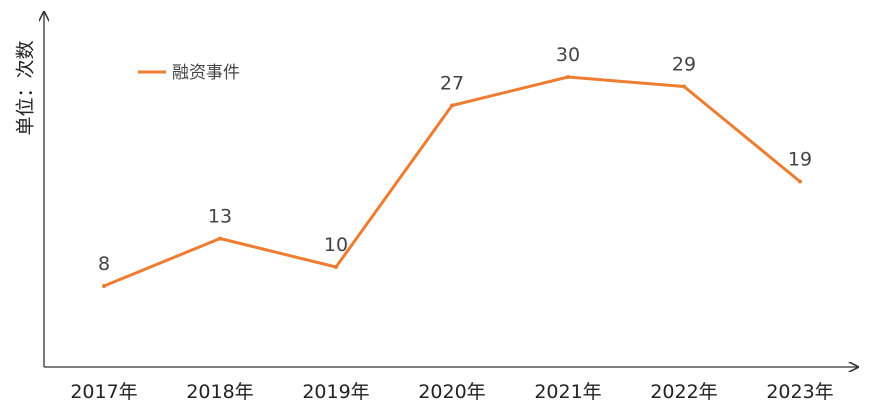 This screenshot has width=875, height=420. What do you see at coordinates (220, 217) in the screenshot?
I see `data-label-1: 13` at bounding box center [220, 217].